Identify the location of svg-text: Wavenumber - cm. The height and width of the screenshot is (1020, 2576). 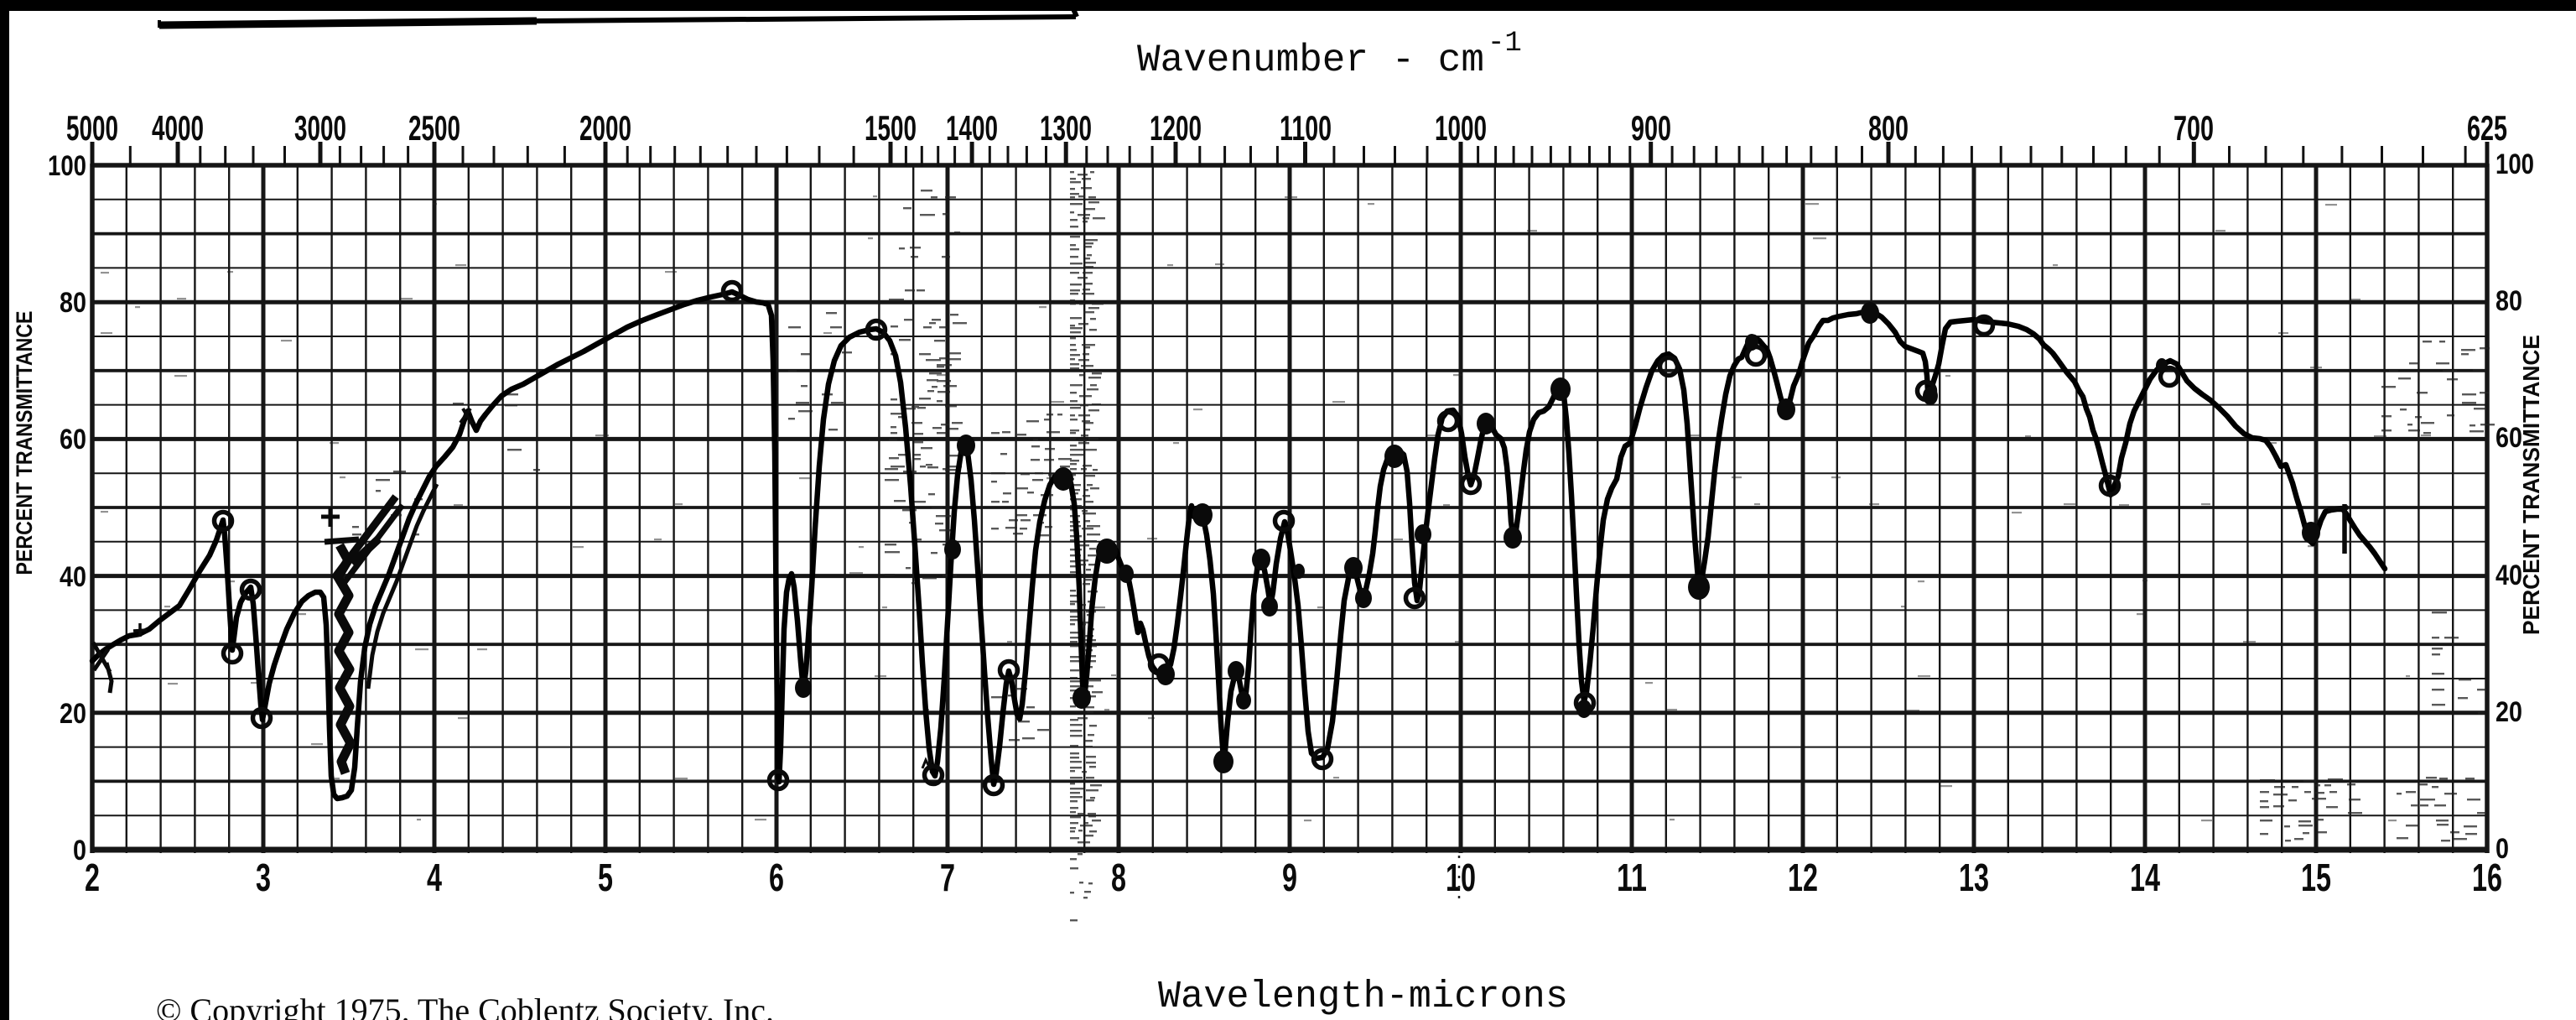
(1310, 60).